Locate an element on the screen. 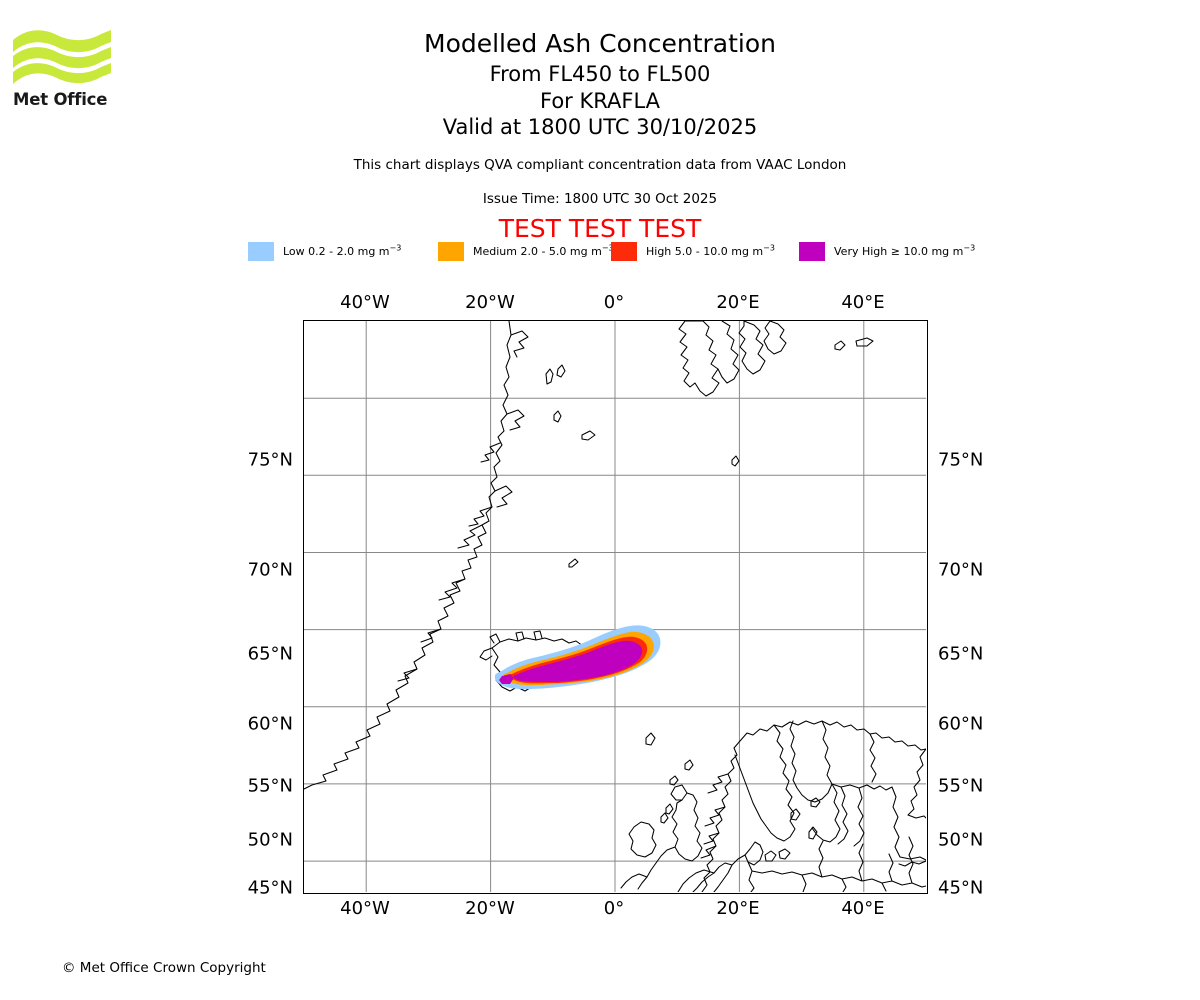 The height and width of the screenshot is (1000, 1200). tick-left-45n: 45°N is located at coordinates (270, 888).